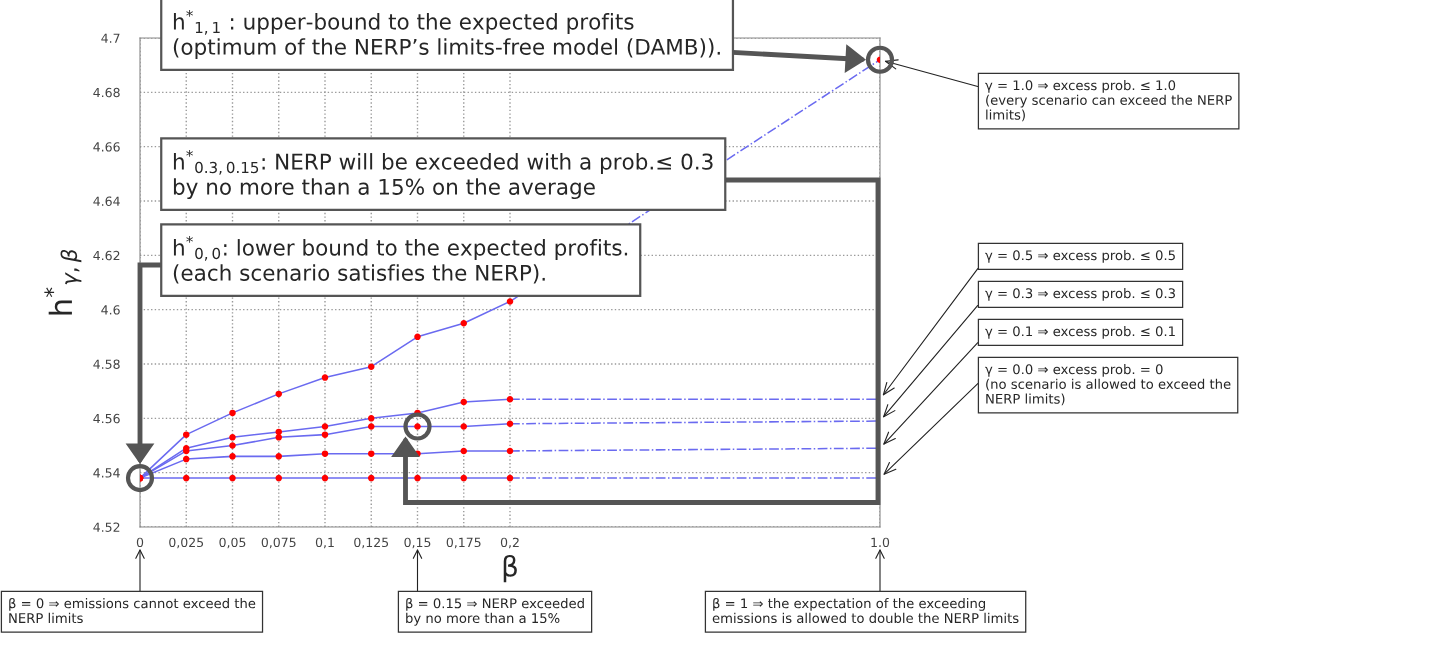 The width and height of the screenshot is (1431, 652). What do you see at coordinates (1080, 294) in the screenshot?
I see `annotation: γ = 0.3 ⇒ excess prob. ≤ 0.3` at bounding box center [1080, 294].